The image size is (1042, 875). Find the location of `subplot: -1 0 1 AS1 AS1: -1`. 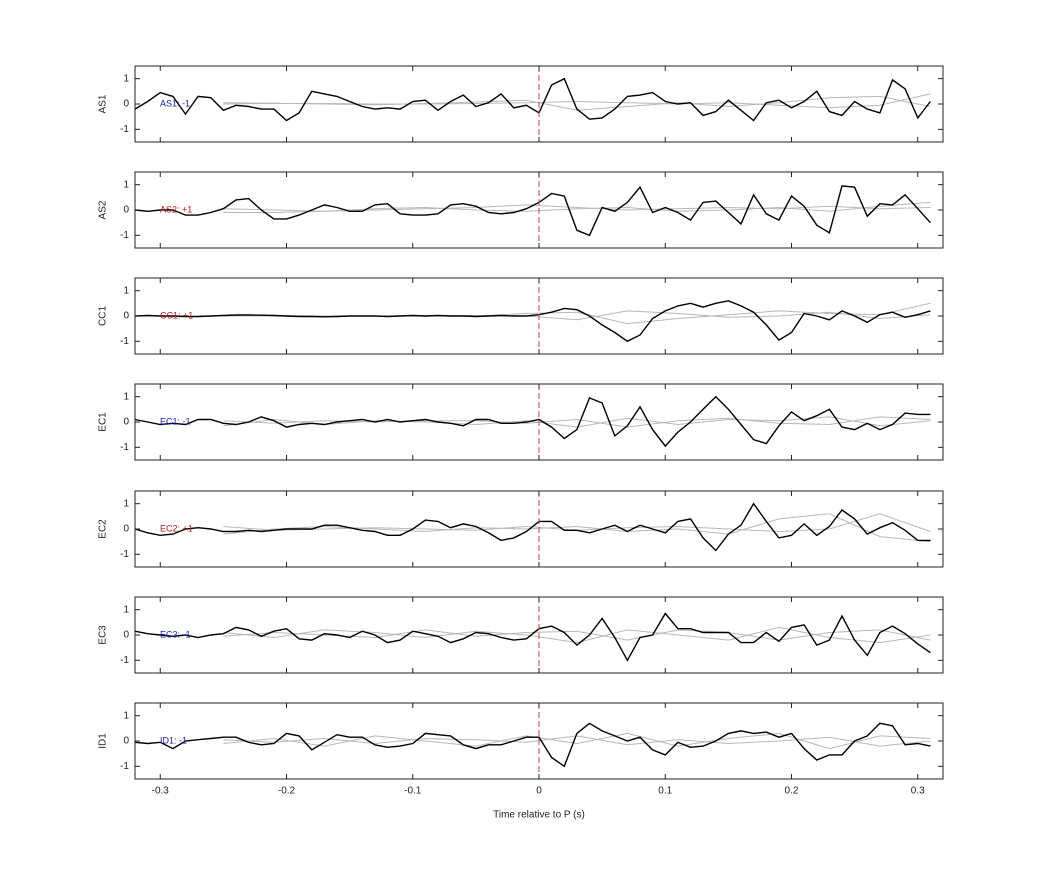

subplot: -1 0 1 AS1 AS1: -1 is located at coordinates (521, 104).